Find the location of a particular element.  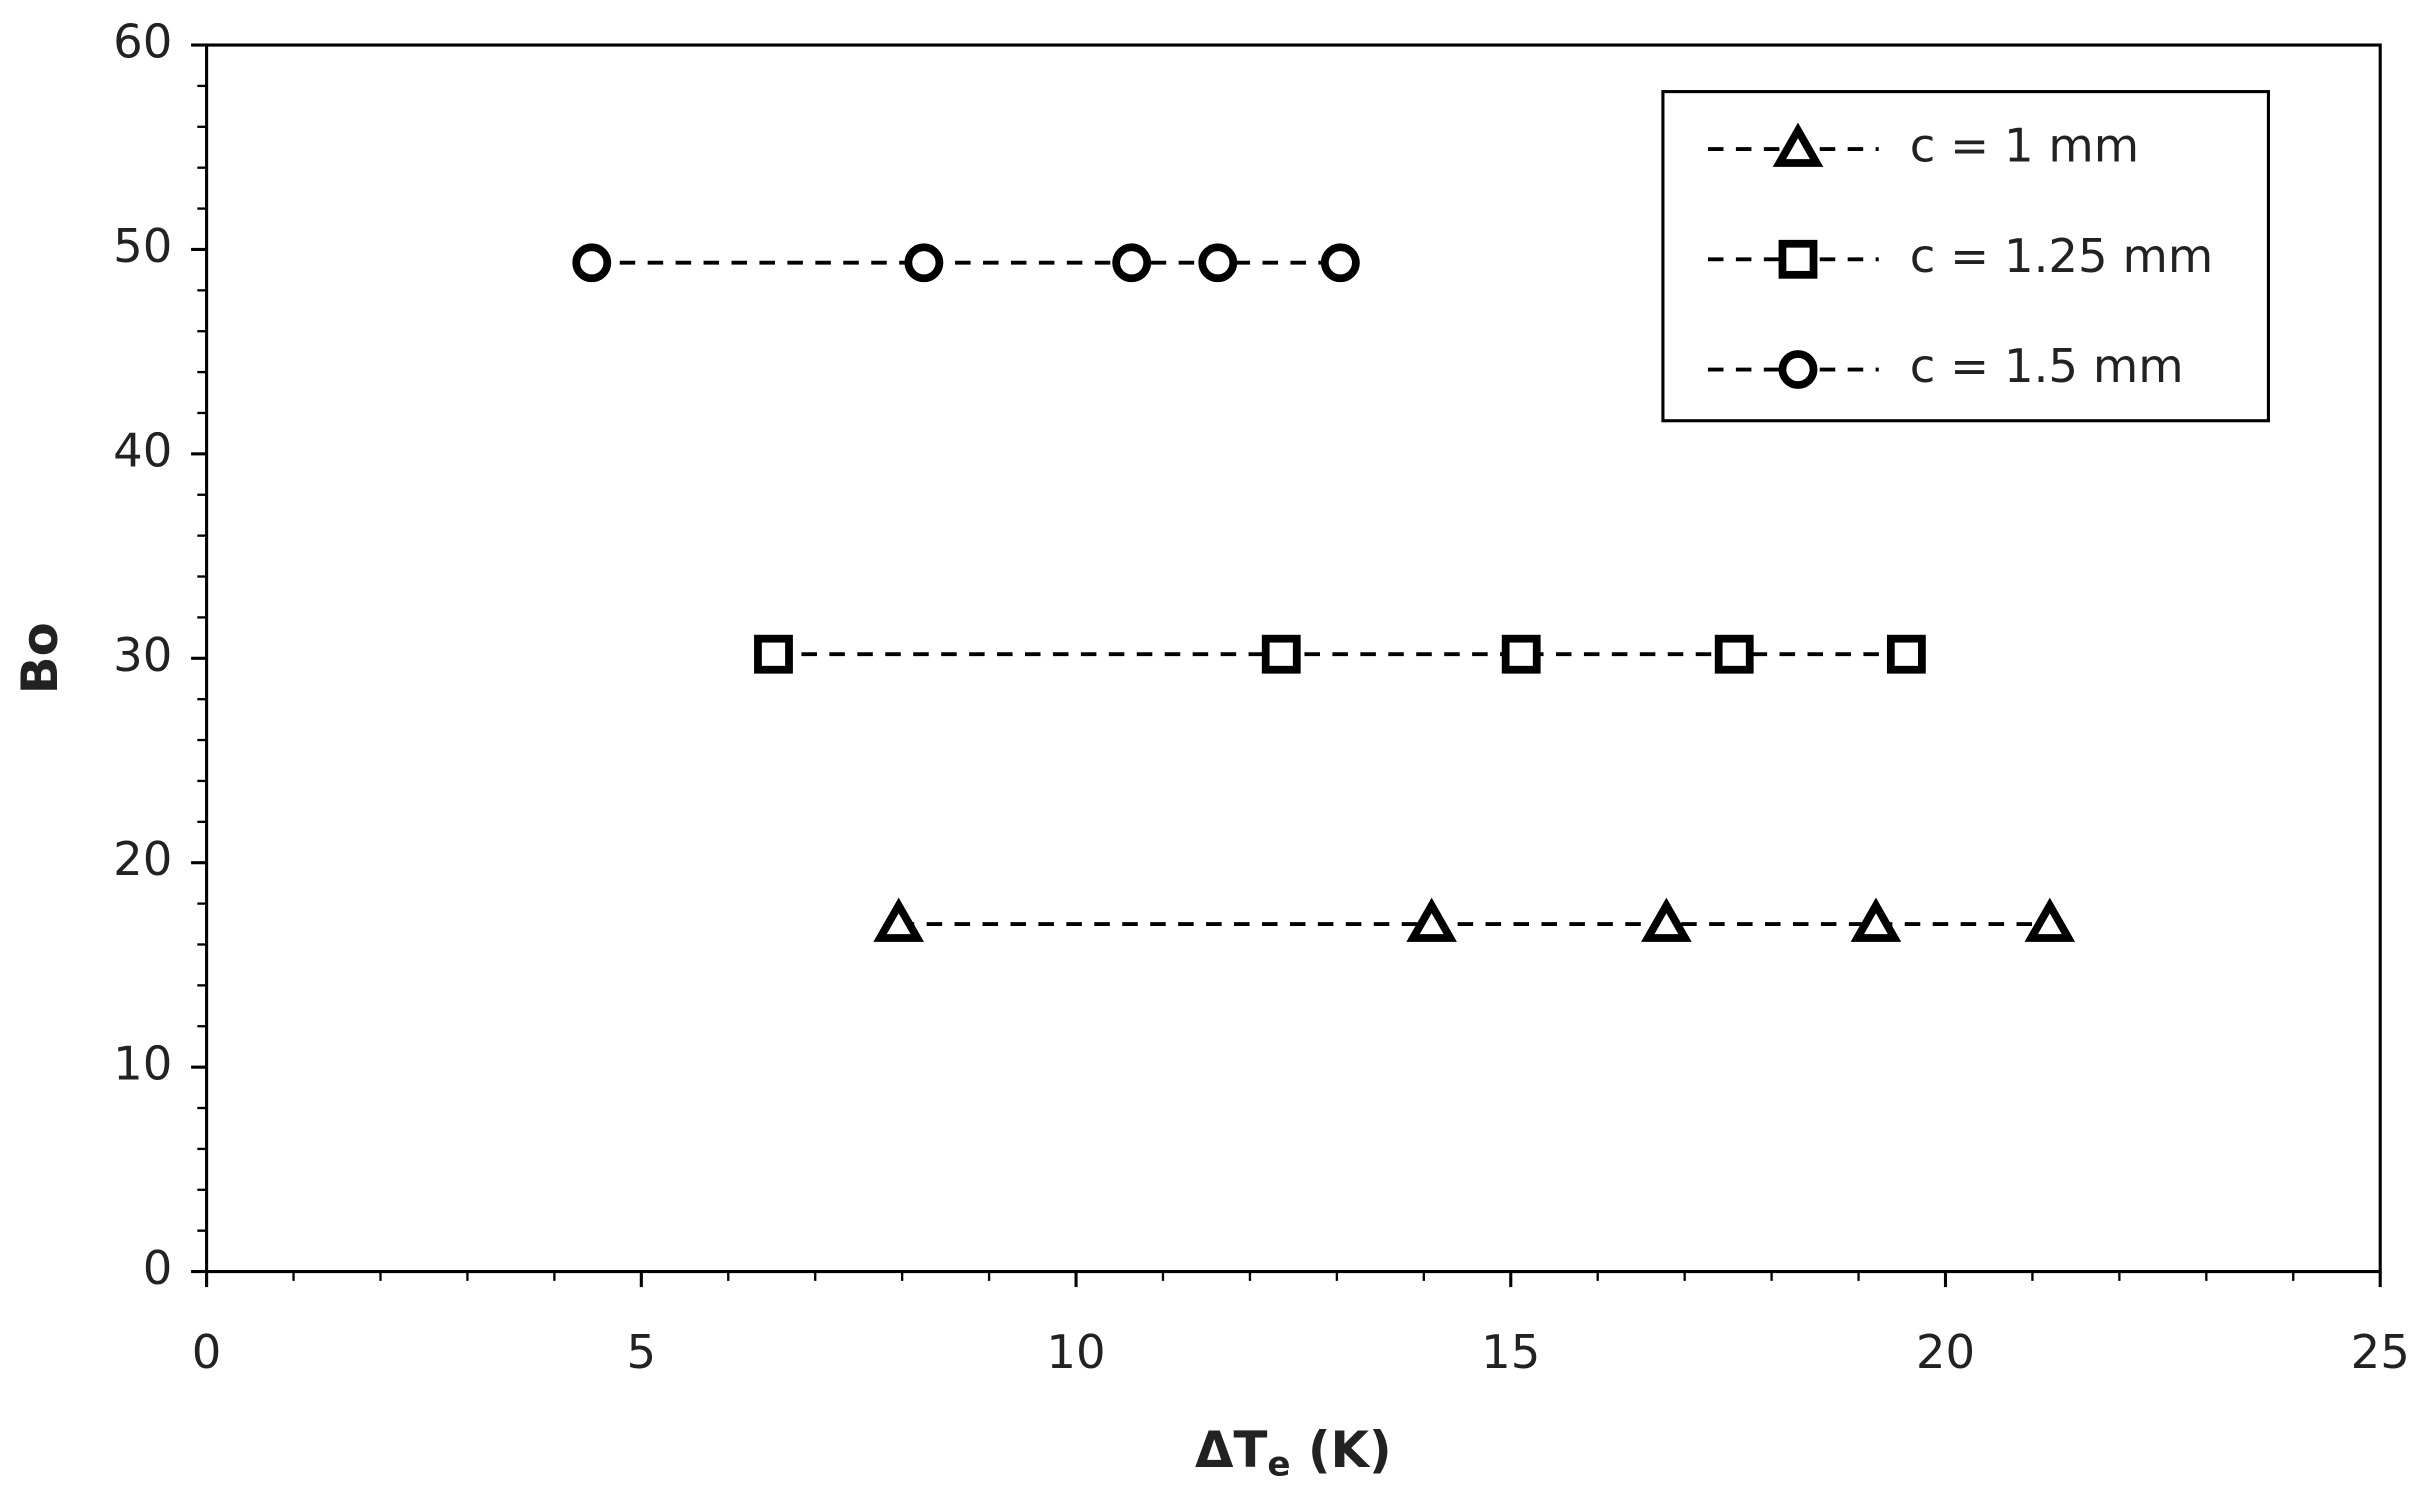

y-tick-label: 0 is located at coordinates (158, 1268).